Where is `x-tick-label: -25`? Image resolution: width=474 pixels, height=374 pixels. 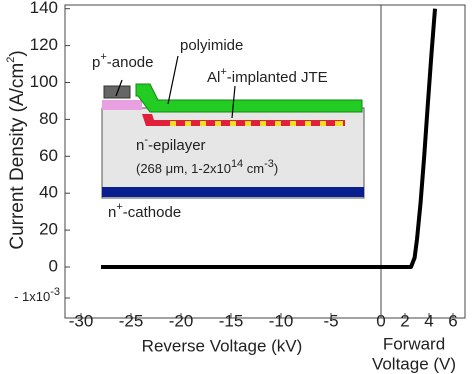
x-tick-label: -25 is located at coordinates (131, 320).